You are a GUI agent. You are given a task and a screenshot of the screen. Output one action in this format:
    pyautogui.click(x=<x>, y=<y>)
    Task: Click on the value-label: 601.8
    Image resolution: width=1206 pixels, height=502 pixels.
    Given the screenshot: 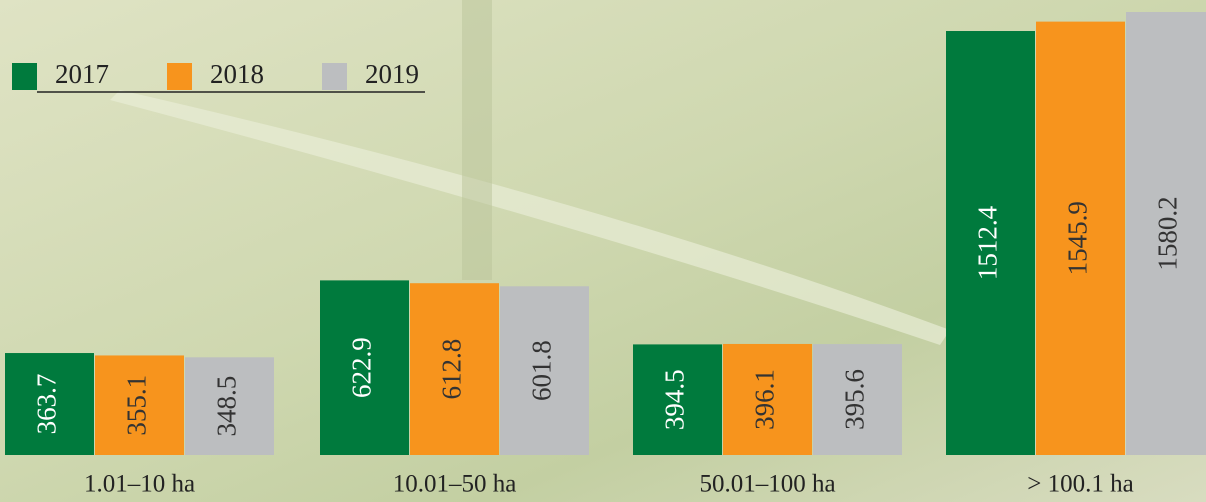 What is the action you would take?
    pyautogui.click(x=542, y=370)
    